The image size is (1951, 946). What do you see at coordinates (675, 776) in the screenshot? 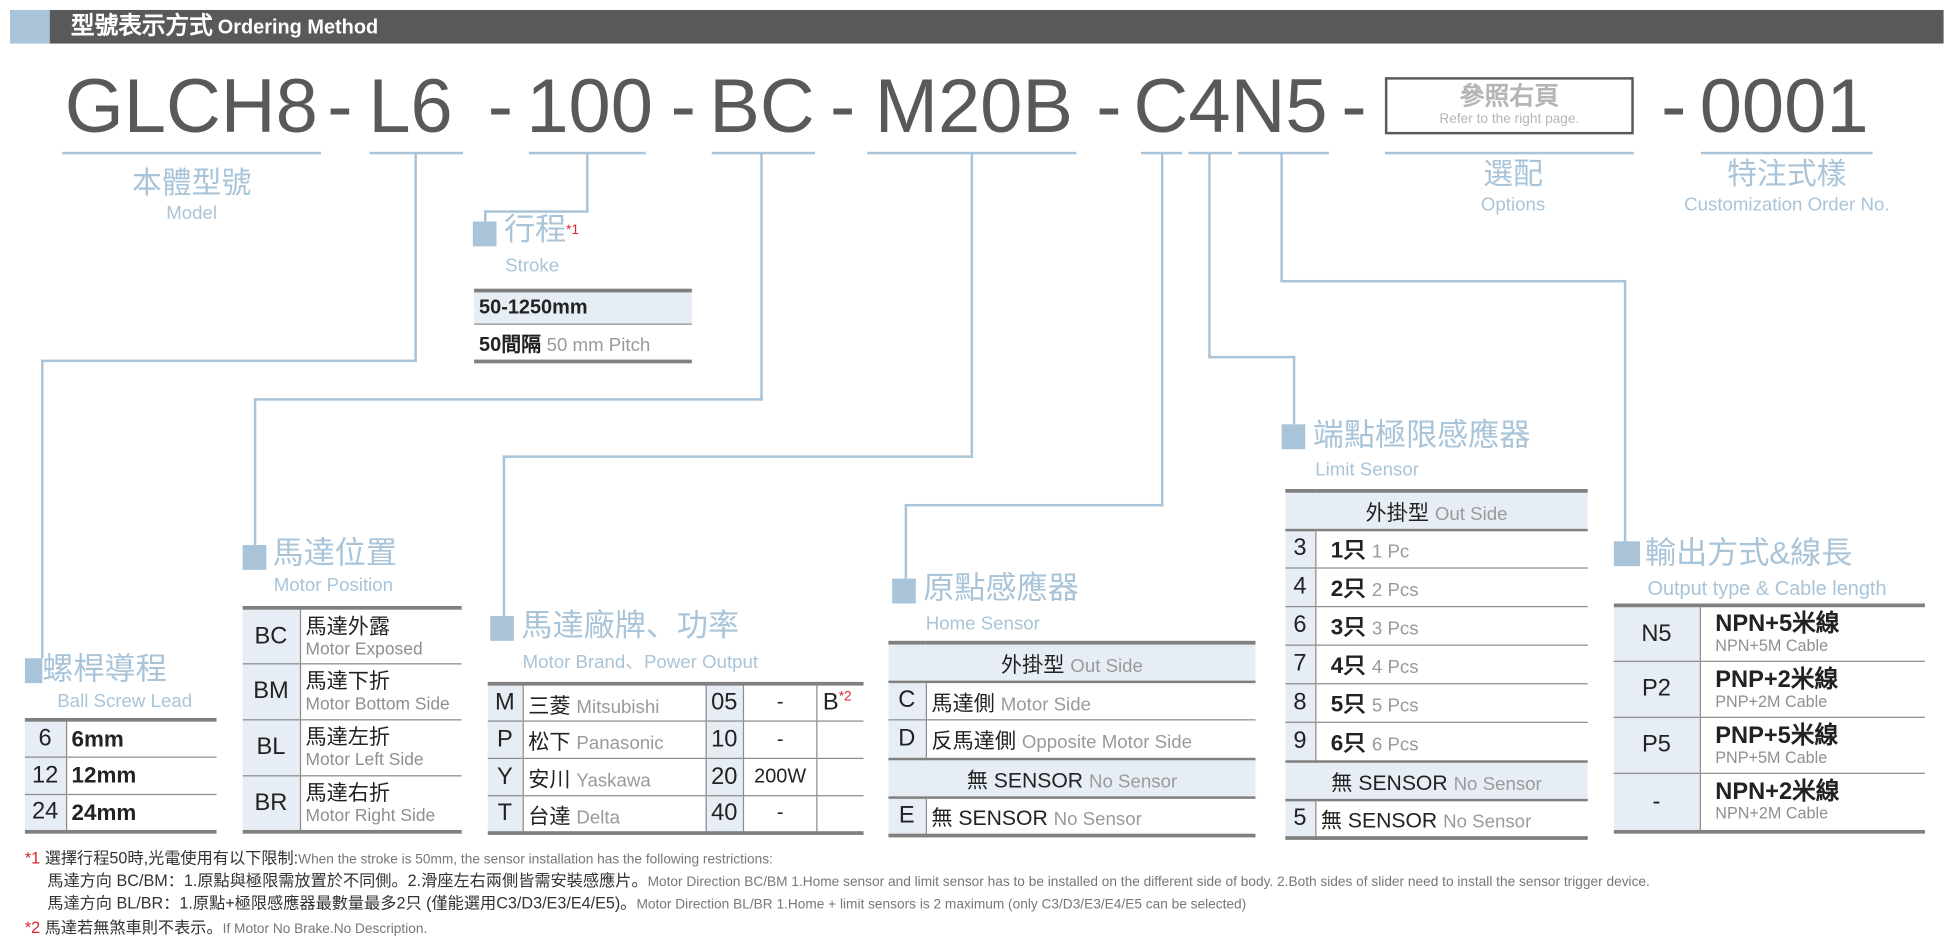
I see `table-row: Y 安川 Yaskawa 20 200W` at bounding box center [675, 776].